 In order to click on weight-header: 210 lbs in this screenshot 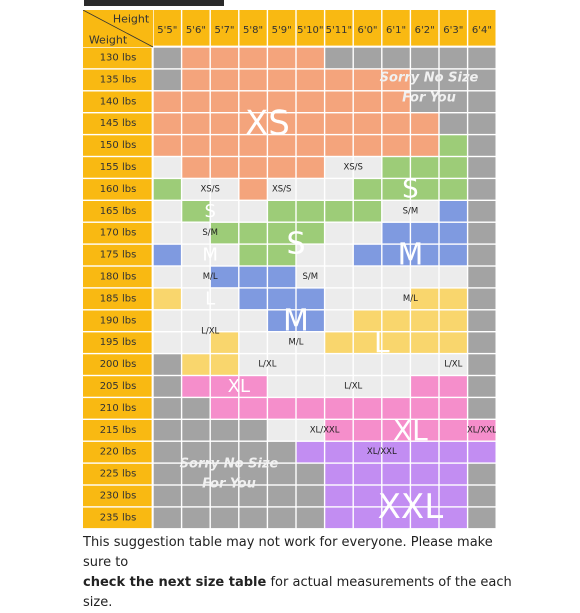, I will do `click(118, 408)`.